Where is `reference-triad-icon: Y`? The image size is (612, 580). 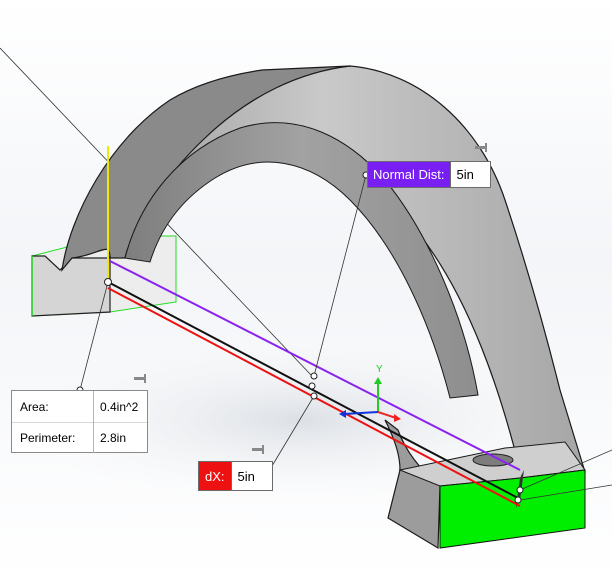 reference-triad-icon: Y is located at coordinates (370, 393).